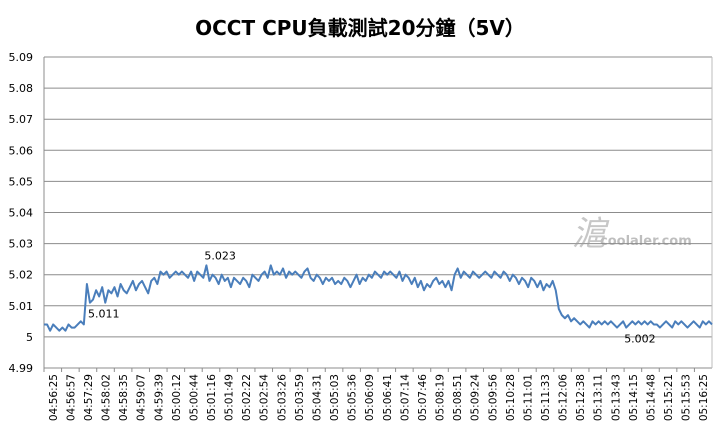  Describe the element at coordinates (423, 397) in the screenshot. I see `x-tick-label: 05:07:46` at that location.